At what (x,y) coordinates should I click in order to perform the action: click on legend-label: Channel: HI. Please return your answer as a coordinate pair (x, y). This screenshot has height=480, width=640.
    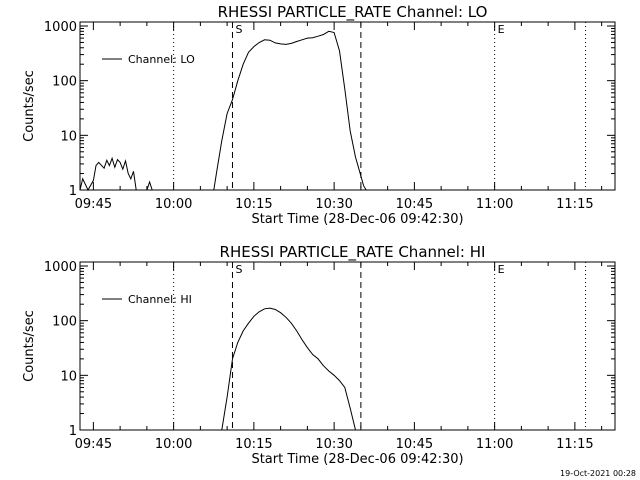
    Looking at the image, I should click on (160, 299).